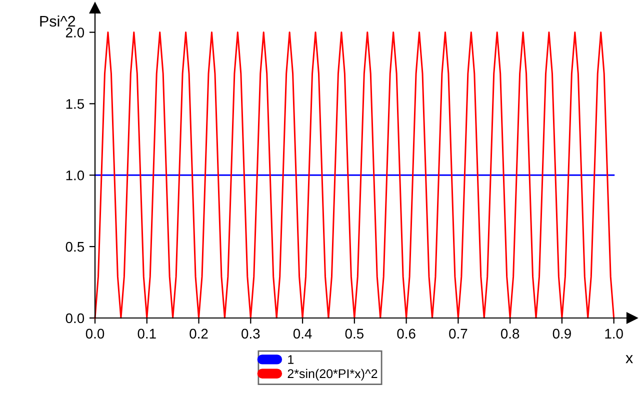 Image resolution: width=640 pixels, height=408 pixels. Describe the element at coordinates (75, 318) in the screenshot. I see `y-tick-label: 0.0` at that location.